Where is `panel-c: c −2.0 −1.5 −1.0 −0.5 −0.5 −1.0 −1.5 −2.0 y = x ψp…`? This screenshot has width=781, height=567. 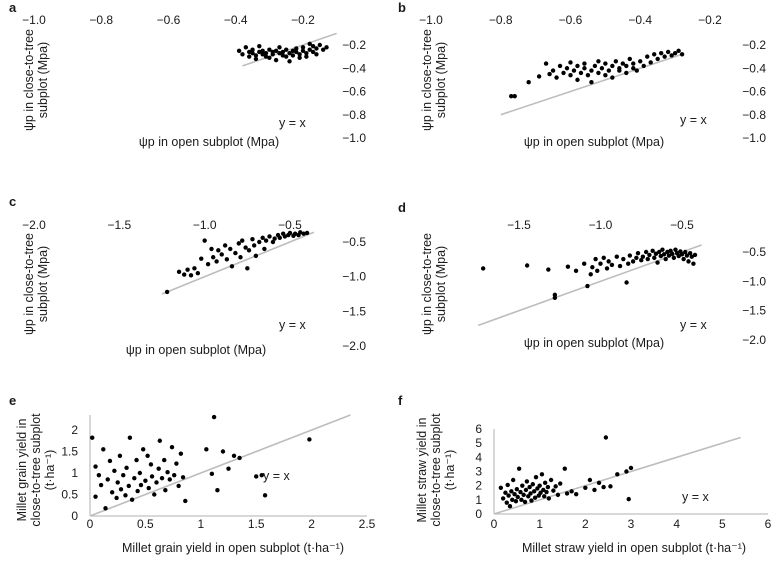 panel-c: c −2.0 −1.5 −1.0 −0.5 −0.5 −1.0 −1.5 −2.0 y = x ψp… is located at coordinates (187, 275).